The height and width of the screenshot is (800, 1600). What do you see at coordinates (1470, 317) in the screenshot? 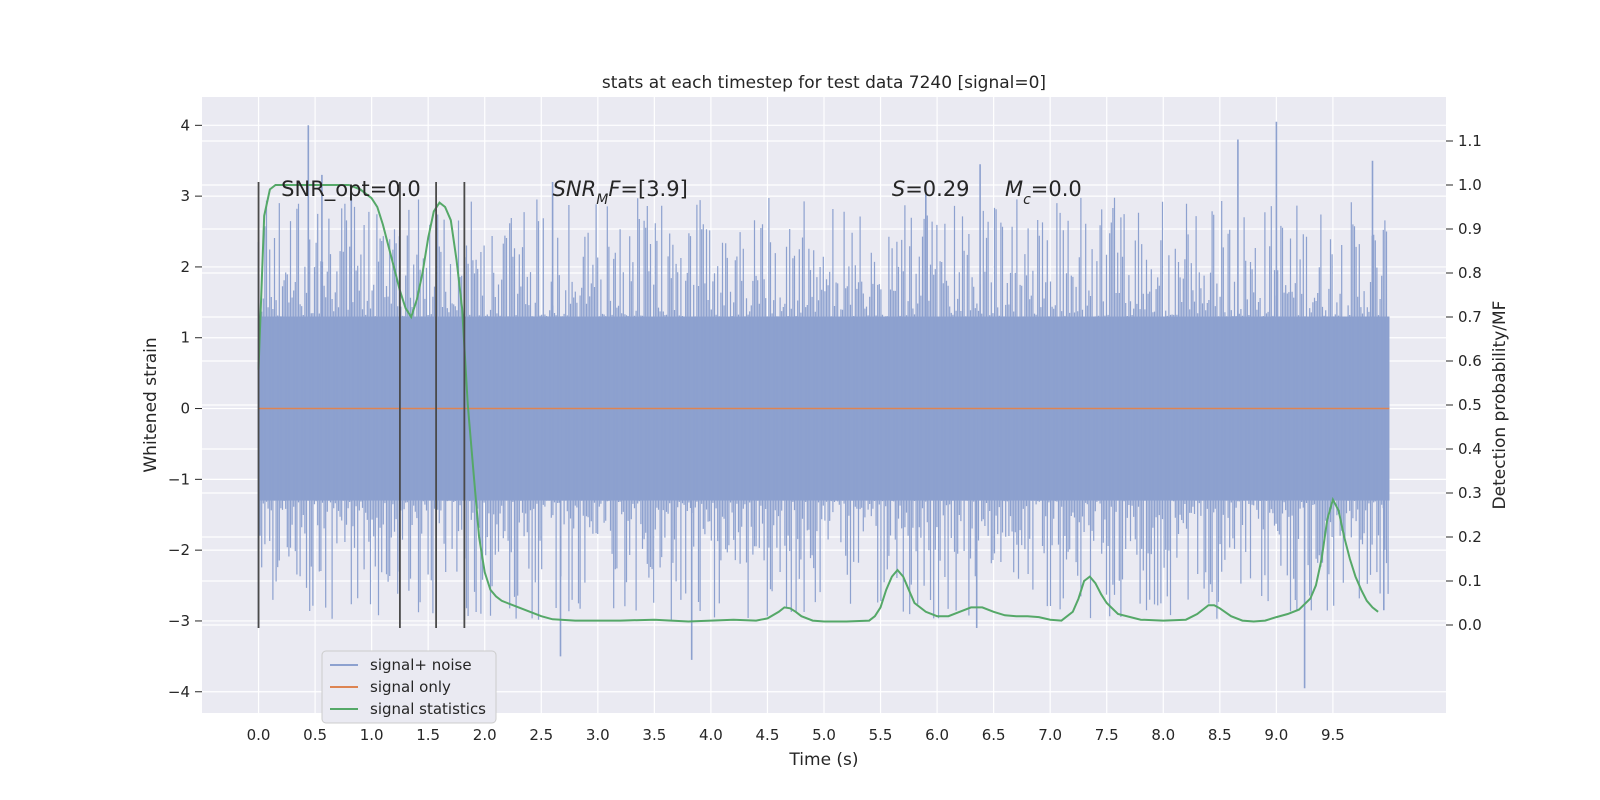
I see `y2-tick-label: 0.7` at bounding box center [1470, 317].